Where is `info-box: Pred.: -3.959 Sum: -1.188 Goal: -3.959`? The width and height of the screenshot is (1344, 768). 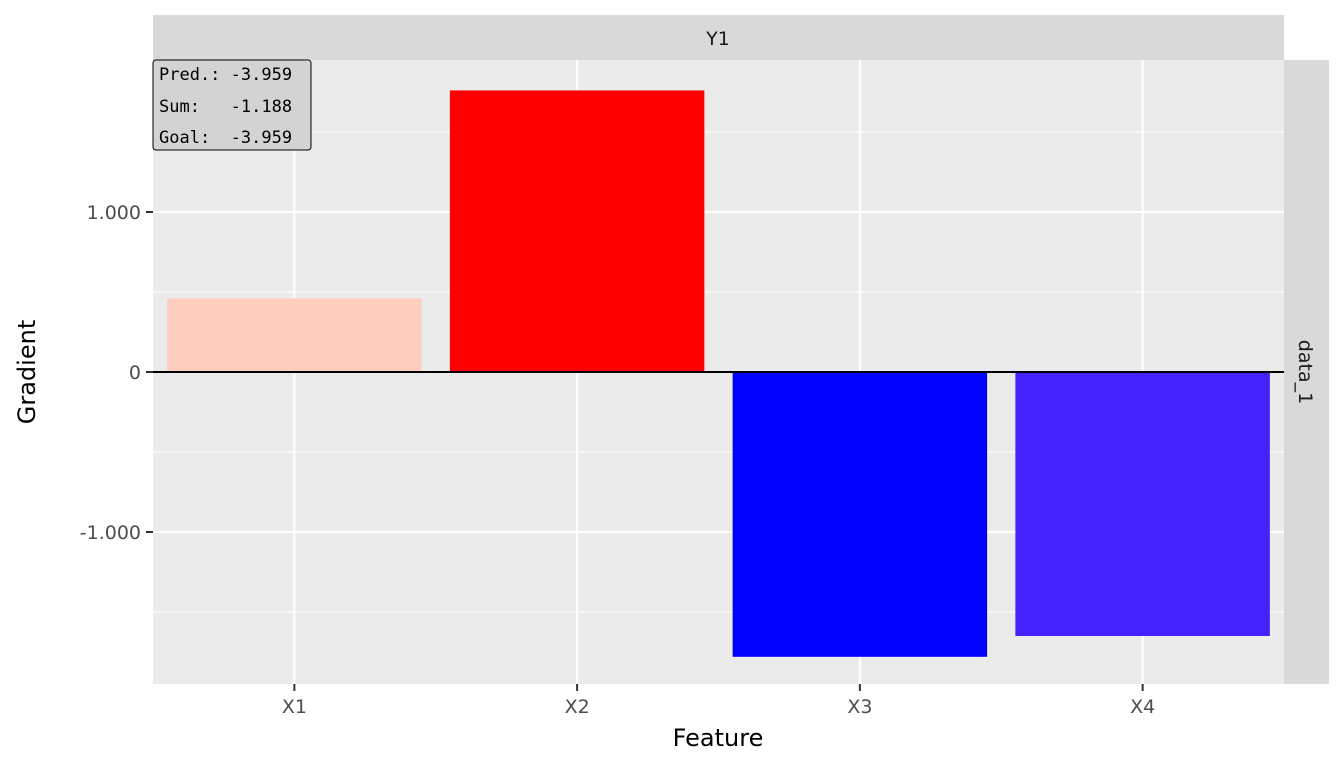 info-box: Pred.: -3.959 Sum: -1.188 Goal: -3.959 is located at coordinates (232, 105).